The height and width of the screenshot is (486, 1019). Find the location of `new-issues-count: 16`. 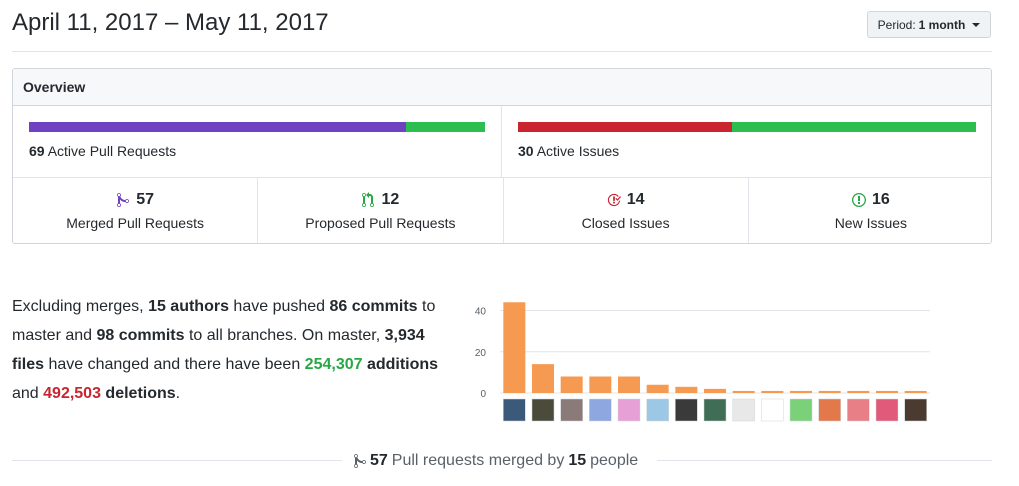

new-issues-count: 16 is located at coordinates (880, 199).